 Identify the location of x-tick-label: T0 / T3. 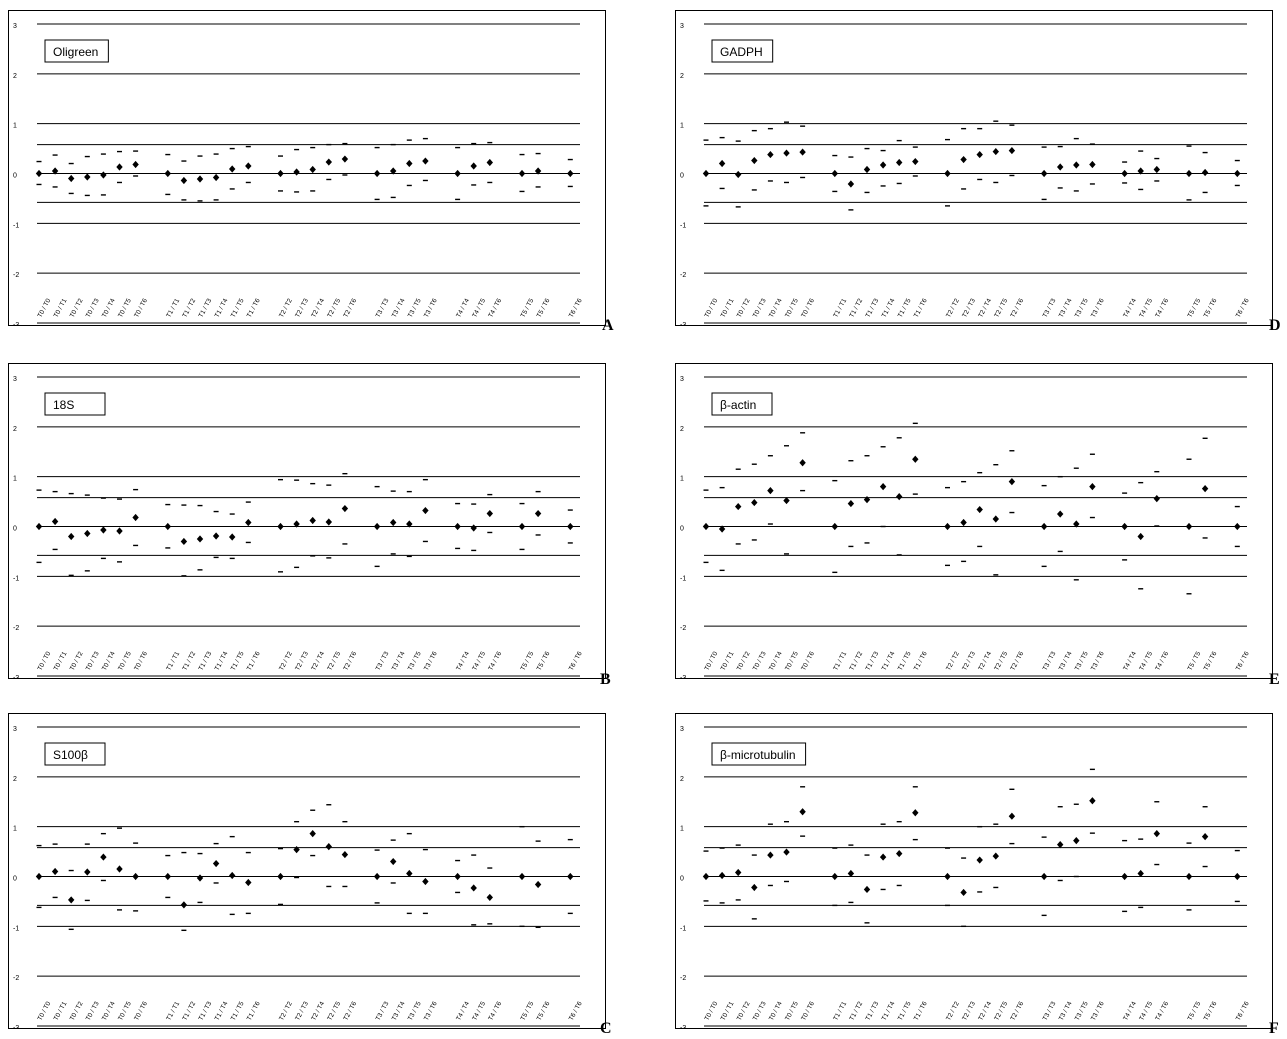
(760, 661).